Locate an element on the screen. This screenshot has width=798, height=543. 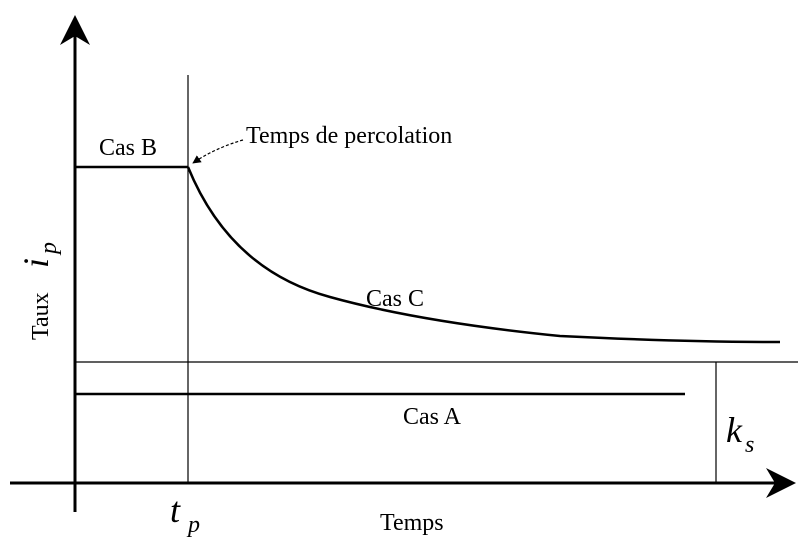
tp-subscript: p is located at coordinates (193, 525).